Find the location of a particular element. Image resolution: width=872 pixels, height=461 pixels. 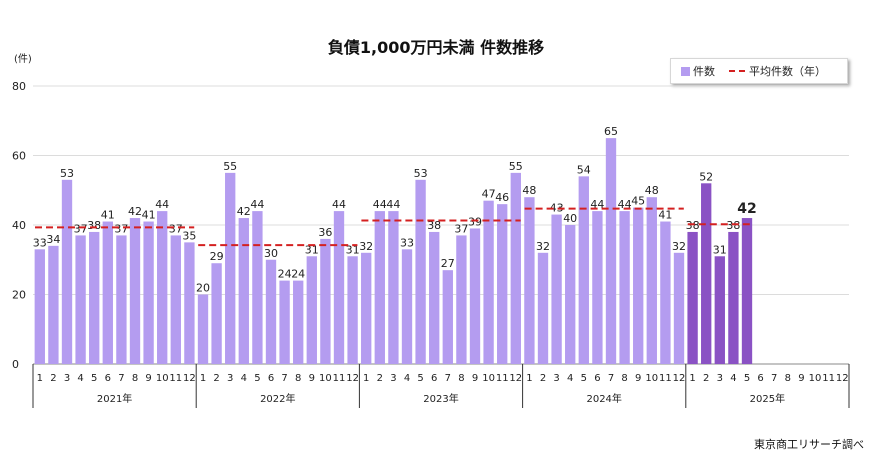

value-label: 36 is located at coordinates (325, 232).